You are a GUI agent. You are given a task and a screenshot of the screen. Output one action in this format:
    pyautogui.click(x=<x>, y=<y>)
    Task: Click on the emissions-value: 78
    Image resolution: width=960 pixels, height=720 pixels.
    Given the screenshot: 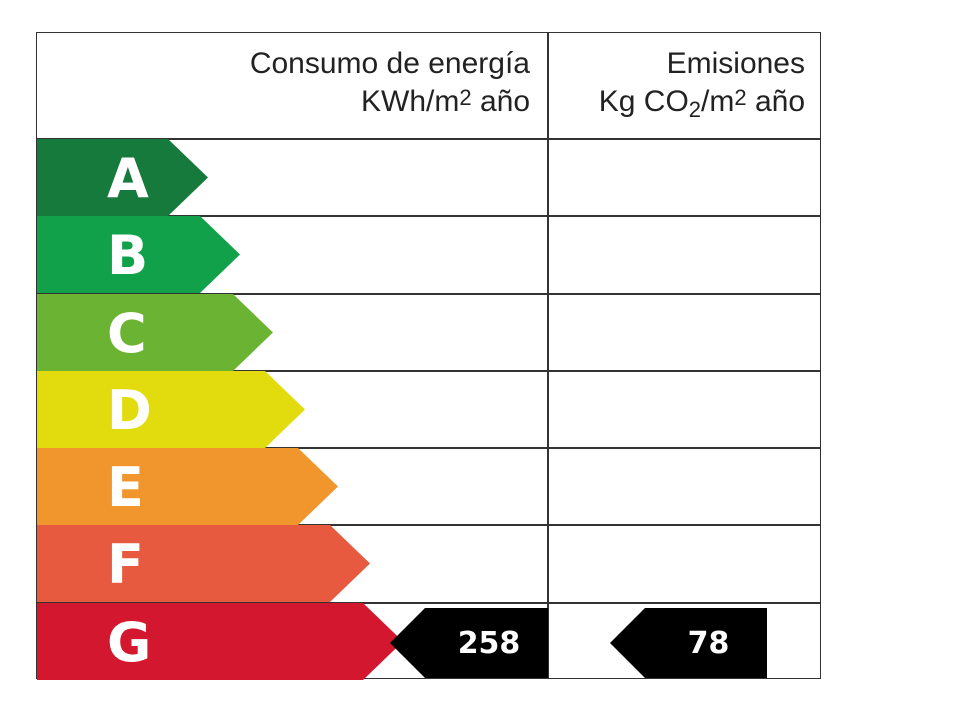 What is the action you would take?
    pyautogui.click(x=708, y=643)
    